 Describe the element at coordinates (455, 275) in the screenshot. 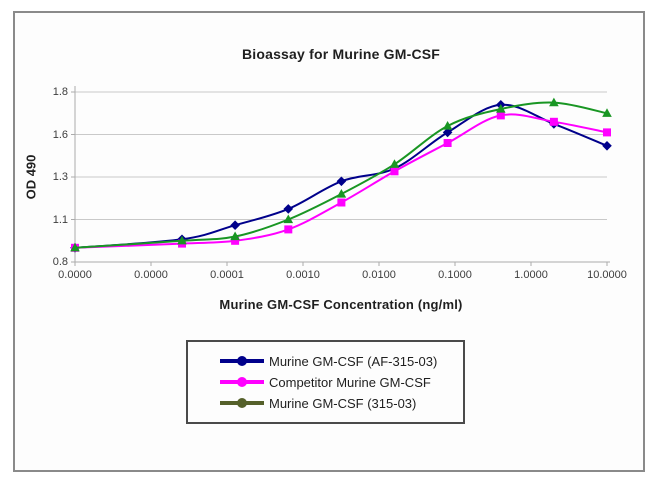

I see `x-tick-label: 0.1000` at that location.